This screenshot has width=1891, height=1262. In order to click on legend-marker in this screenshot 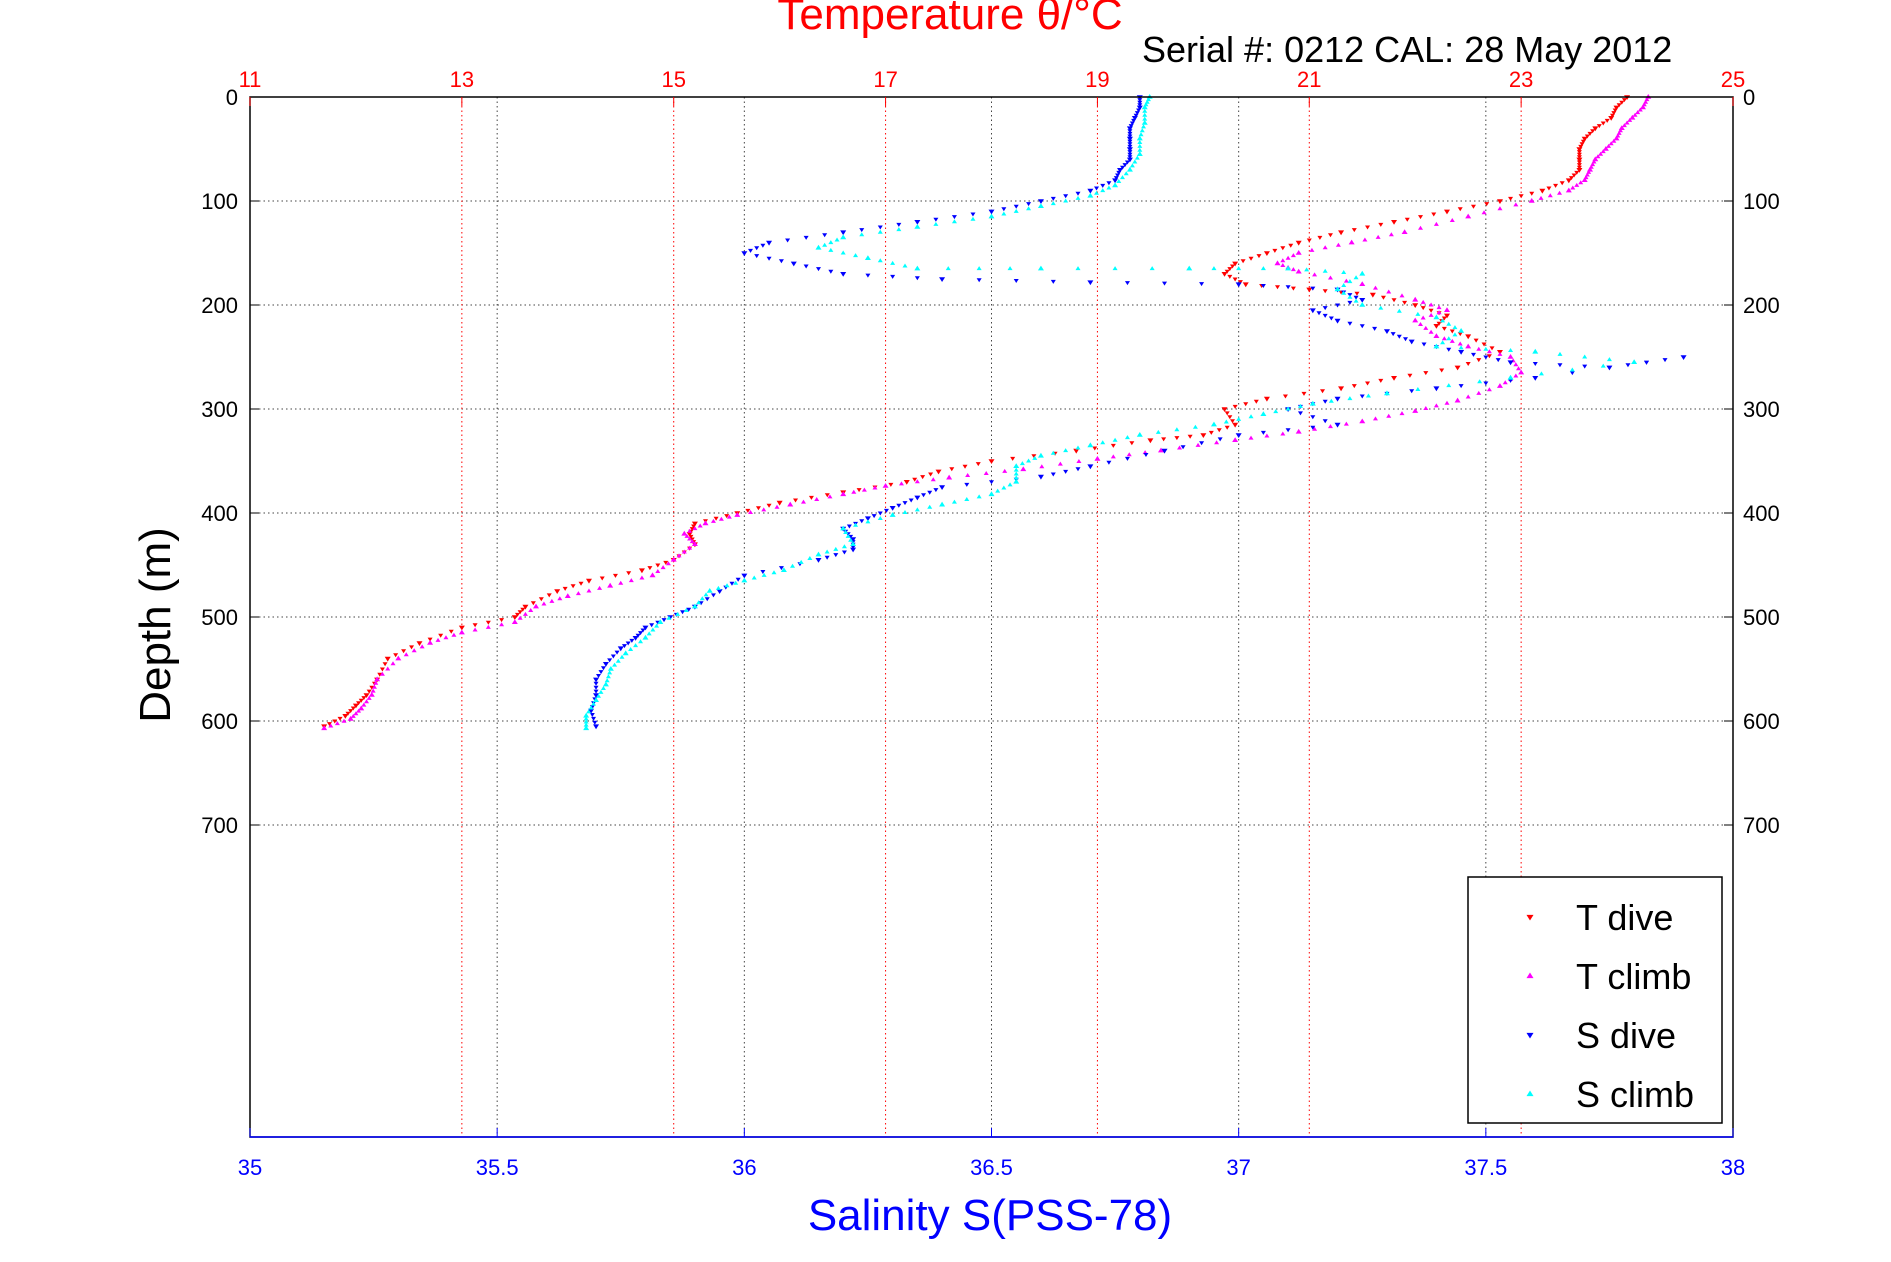, I will do `click(1530, 1093)`.